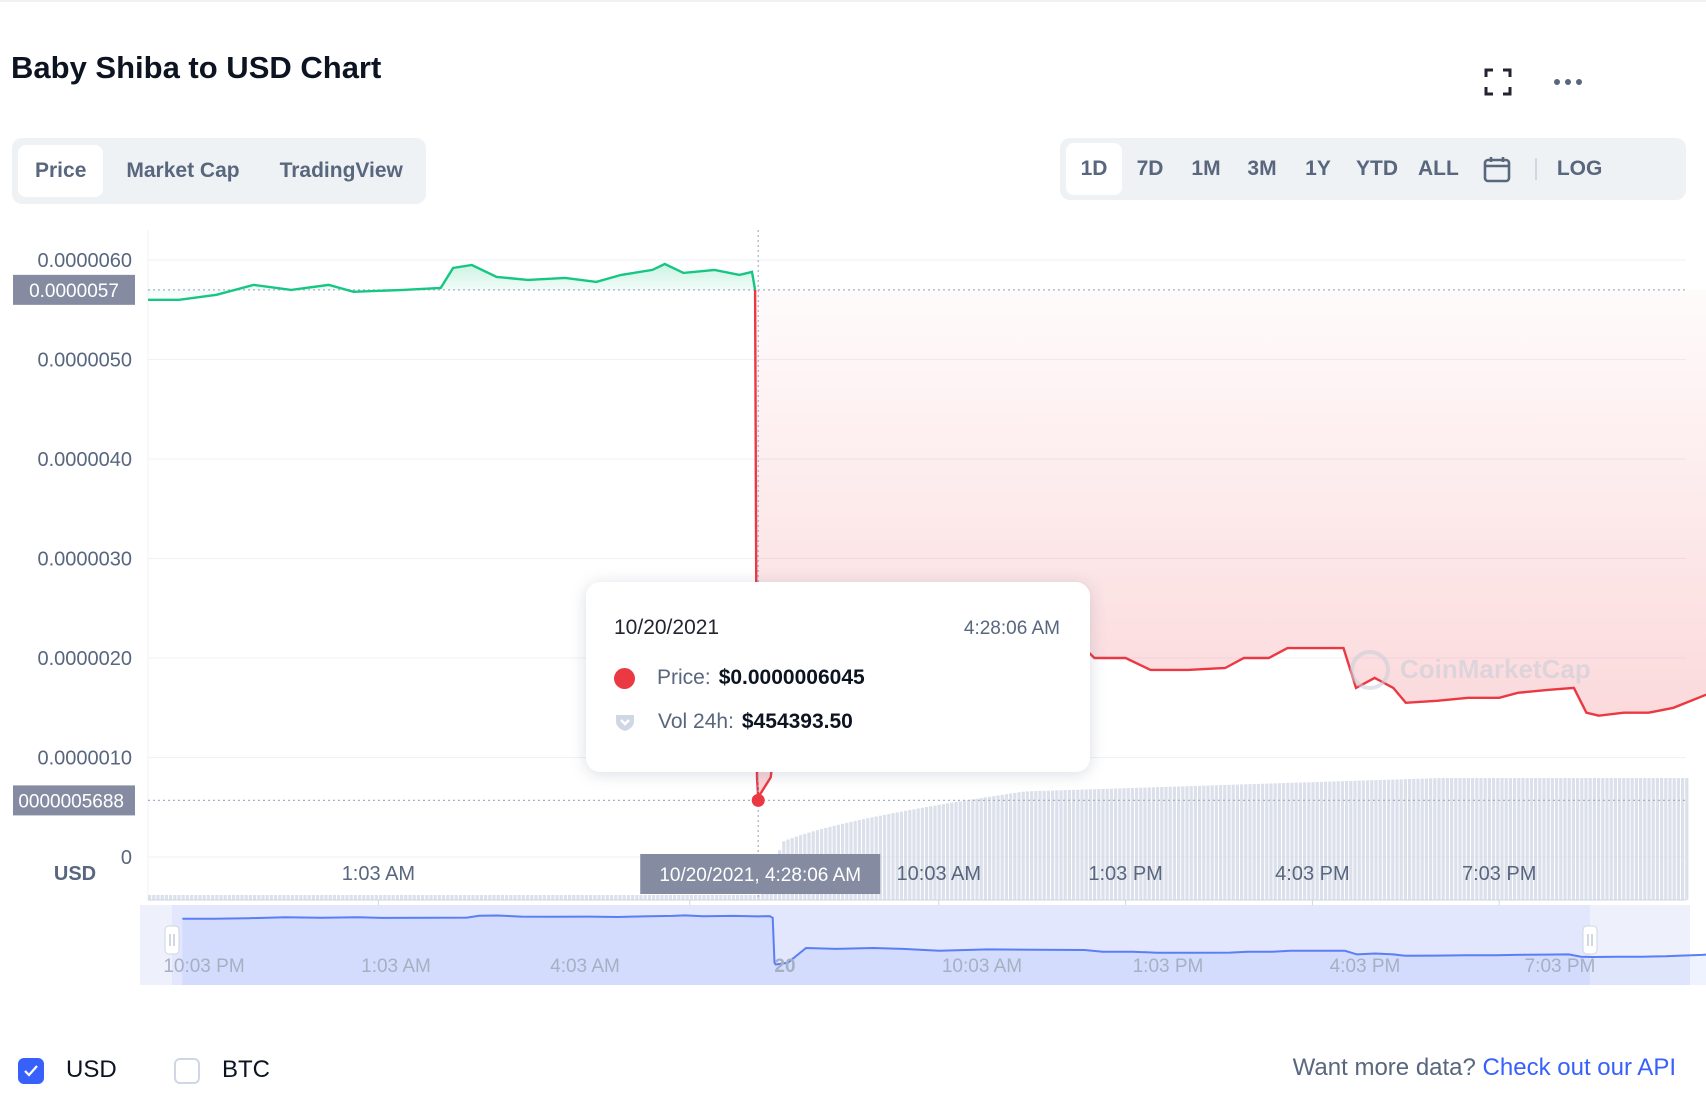  What do you see at coordinates (183, 170) in the screenshot?
I see `tab-market-cap: Market Cap` at bounding box center [183, 170].